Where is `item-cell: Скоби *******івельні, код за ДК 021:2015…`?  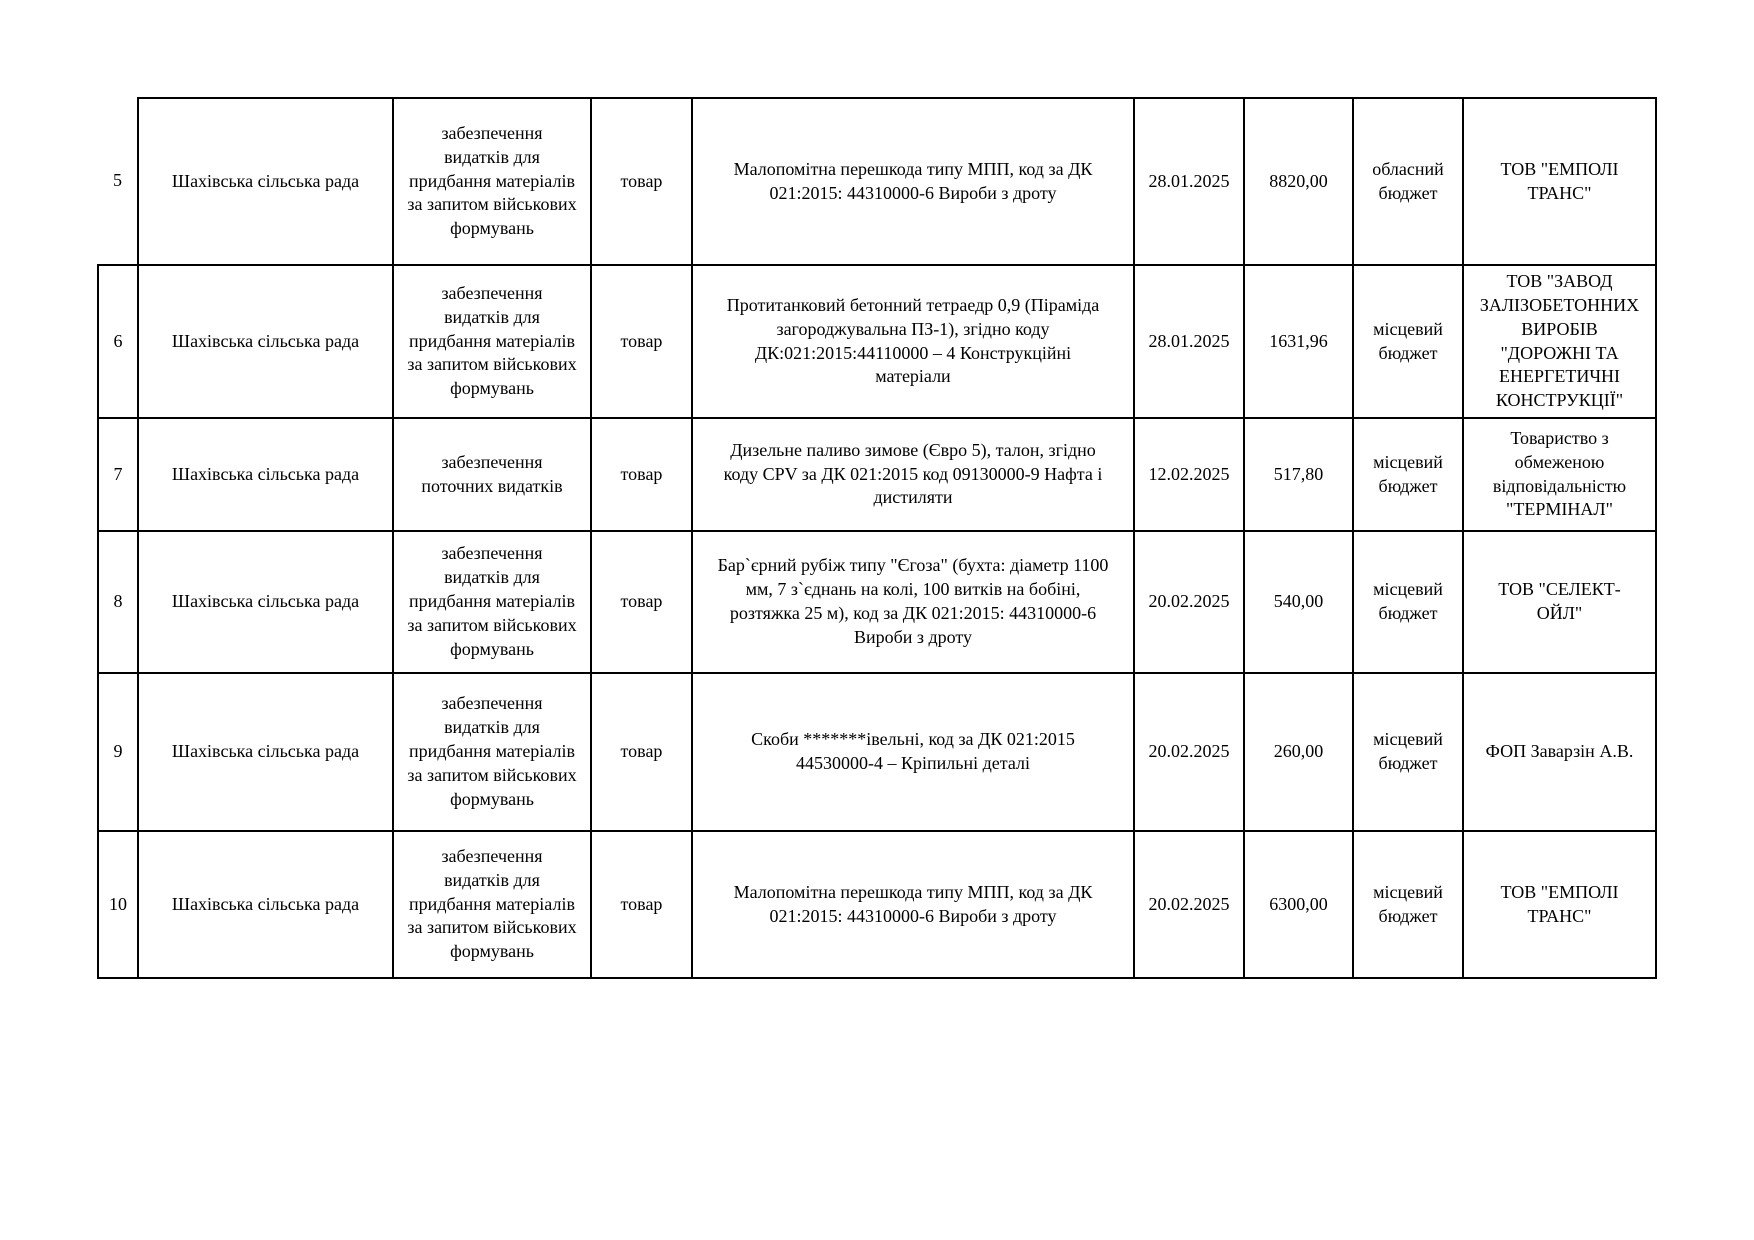
item-cell: Скоби *******івельні, код за ДК 021:2015… is located at coordinates (913, 752).